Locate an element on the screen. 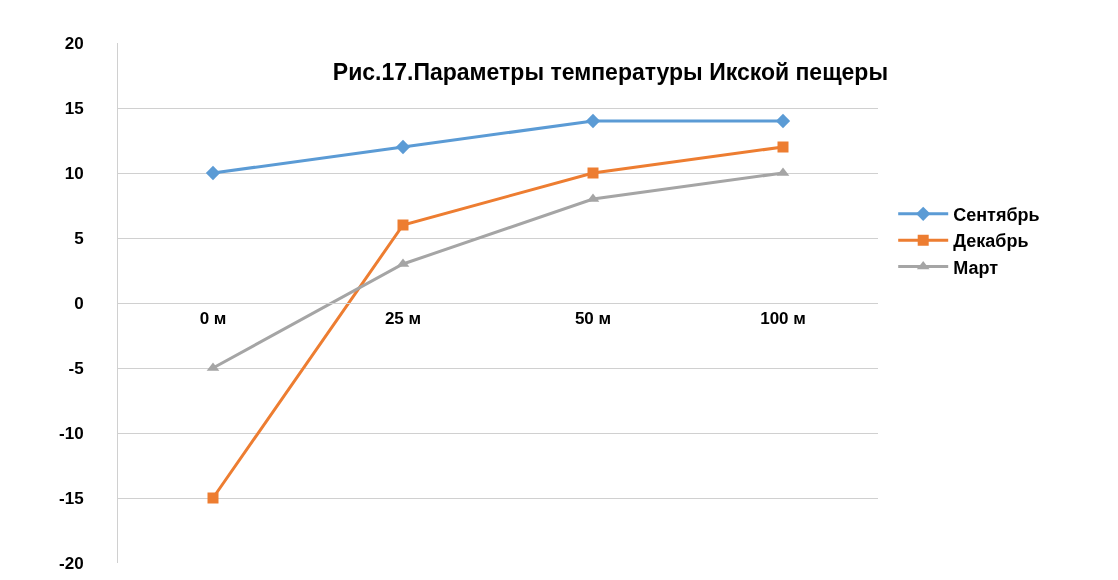 The height and width of the screenshot is (580, 1118). y-tick-label: 10 is located at coordinates (74, 173).